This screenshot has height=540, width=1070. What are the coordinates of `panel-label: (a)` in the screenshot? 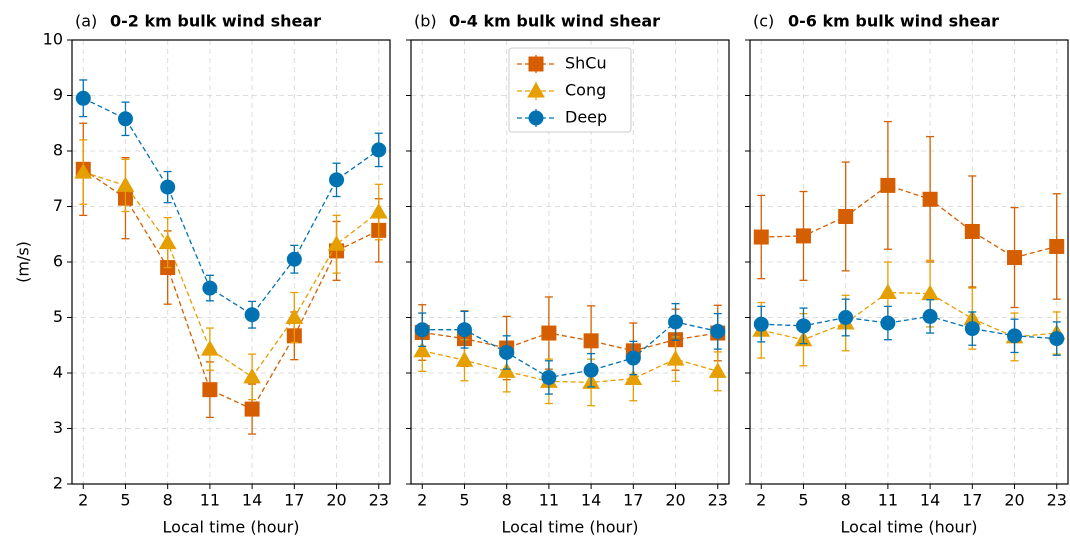 It's located at (86, 21).